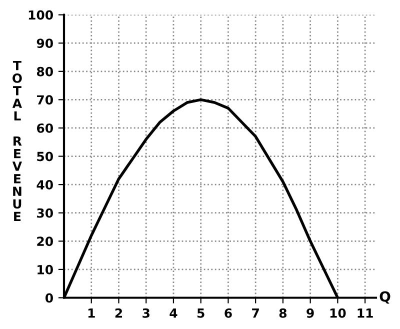 This screenshot has height=329, width=400. What do you see at coordinates (228, 313) in the screenshot?
I see `x-tick-label: 6` at bounding box center [228, 313].